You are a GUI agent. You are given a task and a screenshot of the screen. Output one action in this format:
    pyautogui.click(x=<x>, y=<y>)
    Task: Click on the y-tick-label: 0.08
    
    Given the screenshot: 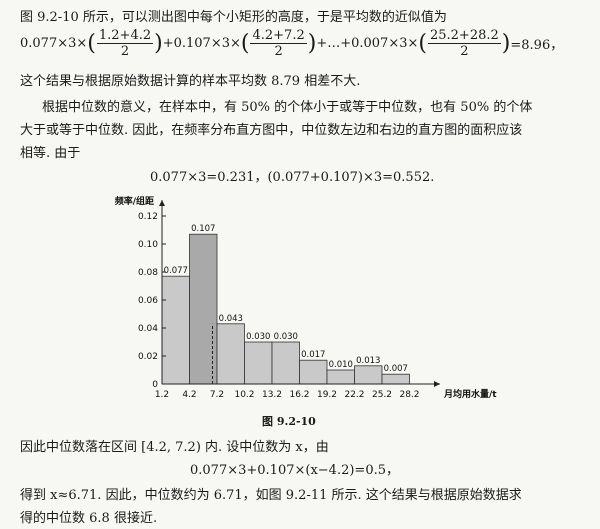 What is the action you would take?
    pyautogui.click(x=148, y=273)
    